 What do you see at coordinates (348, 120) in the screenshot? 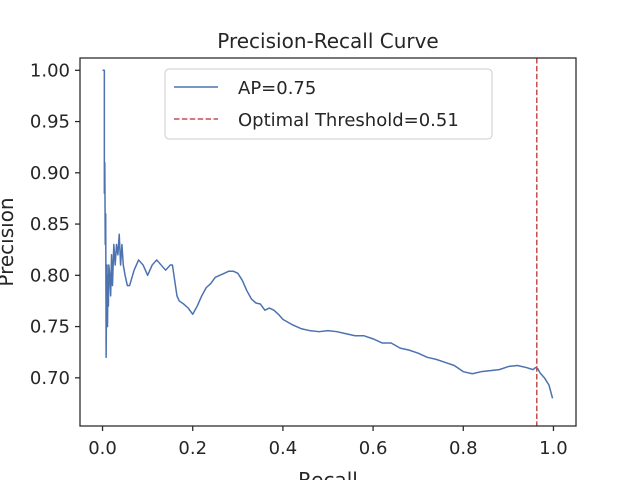
I see `legend-label-threshold: Optimal Threshold=0.51` at bounding box center [348, 120].